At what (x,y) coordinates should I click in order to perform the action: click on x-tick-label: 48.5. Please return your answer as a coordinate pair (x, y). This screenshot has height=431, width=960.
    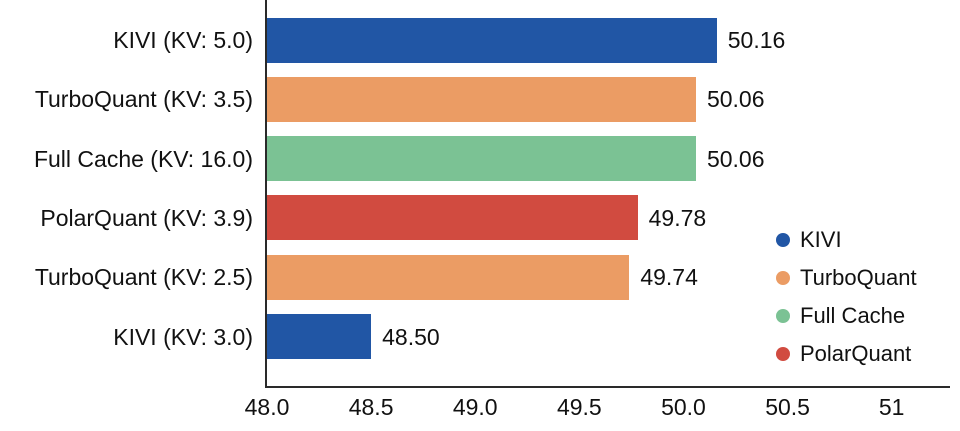
    Looking at the image, I should click on (371, 407).